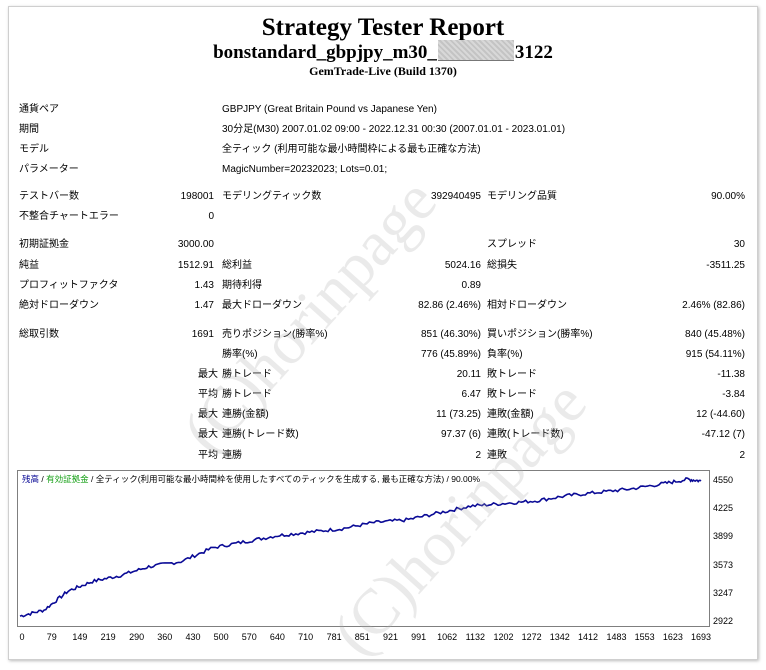  I want to click on x-tick-label: 570, so click(249, 637).